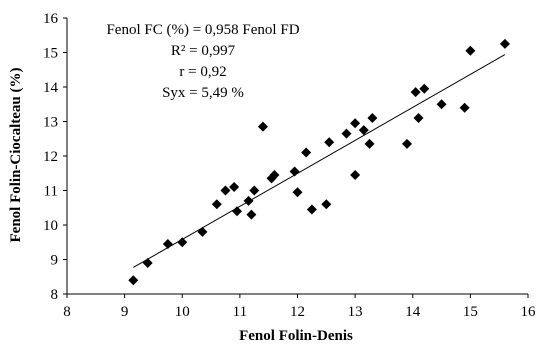 The width and height of the screenshot is (536, 348). What do you see at coordinates (51, 192) in the screenshot?
I see `y-tick-label: 11` at bounding box center [51, 192].